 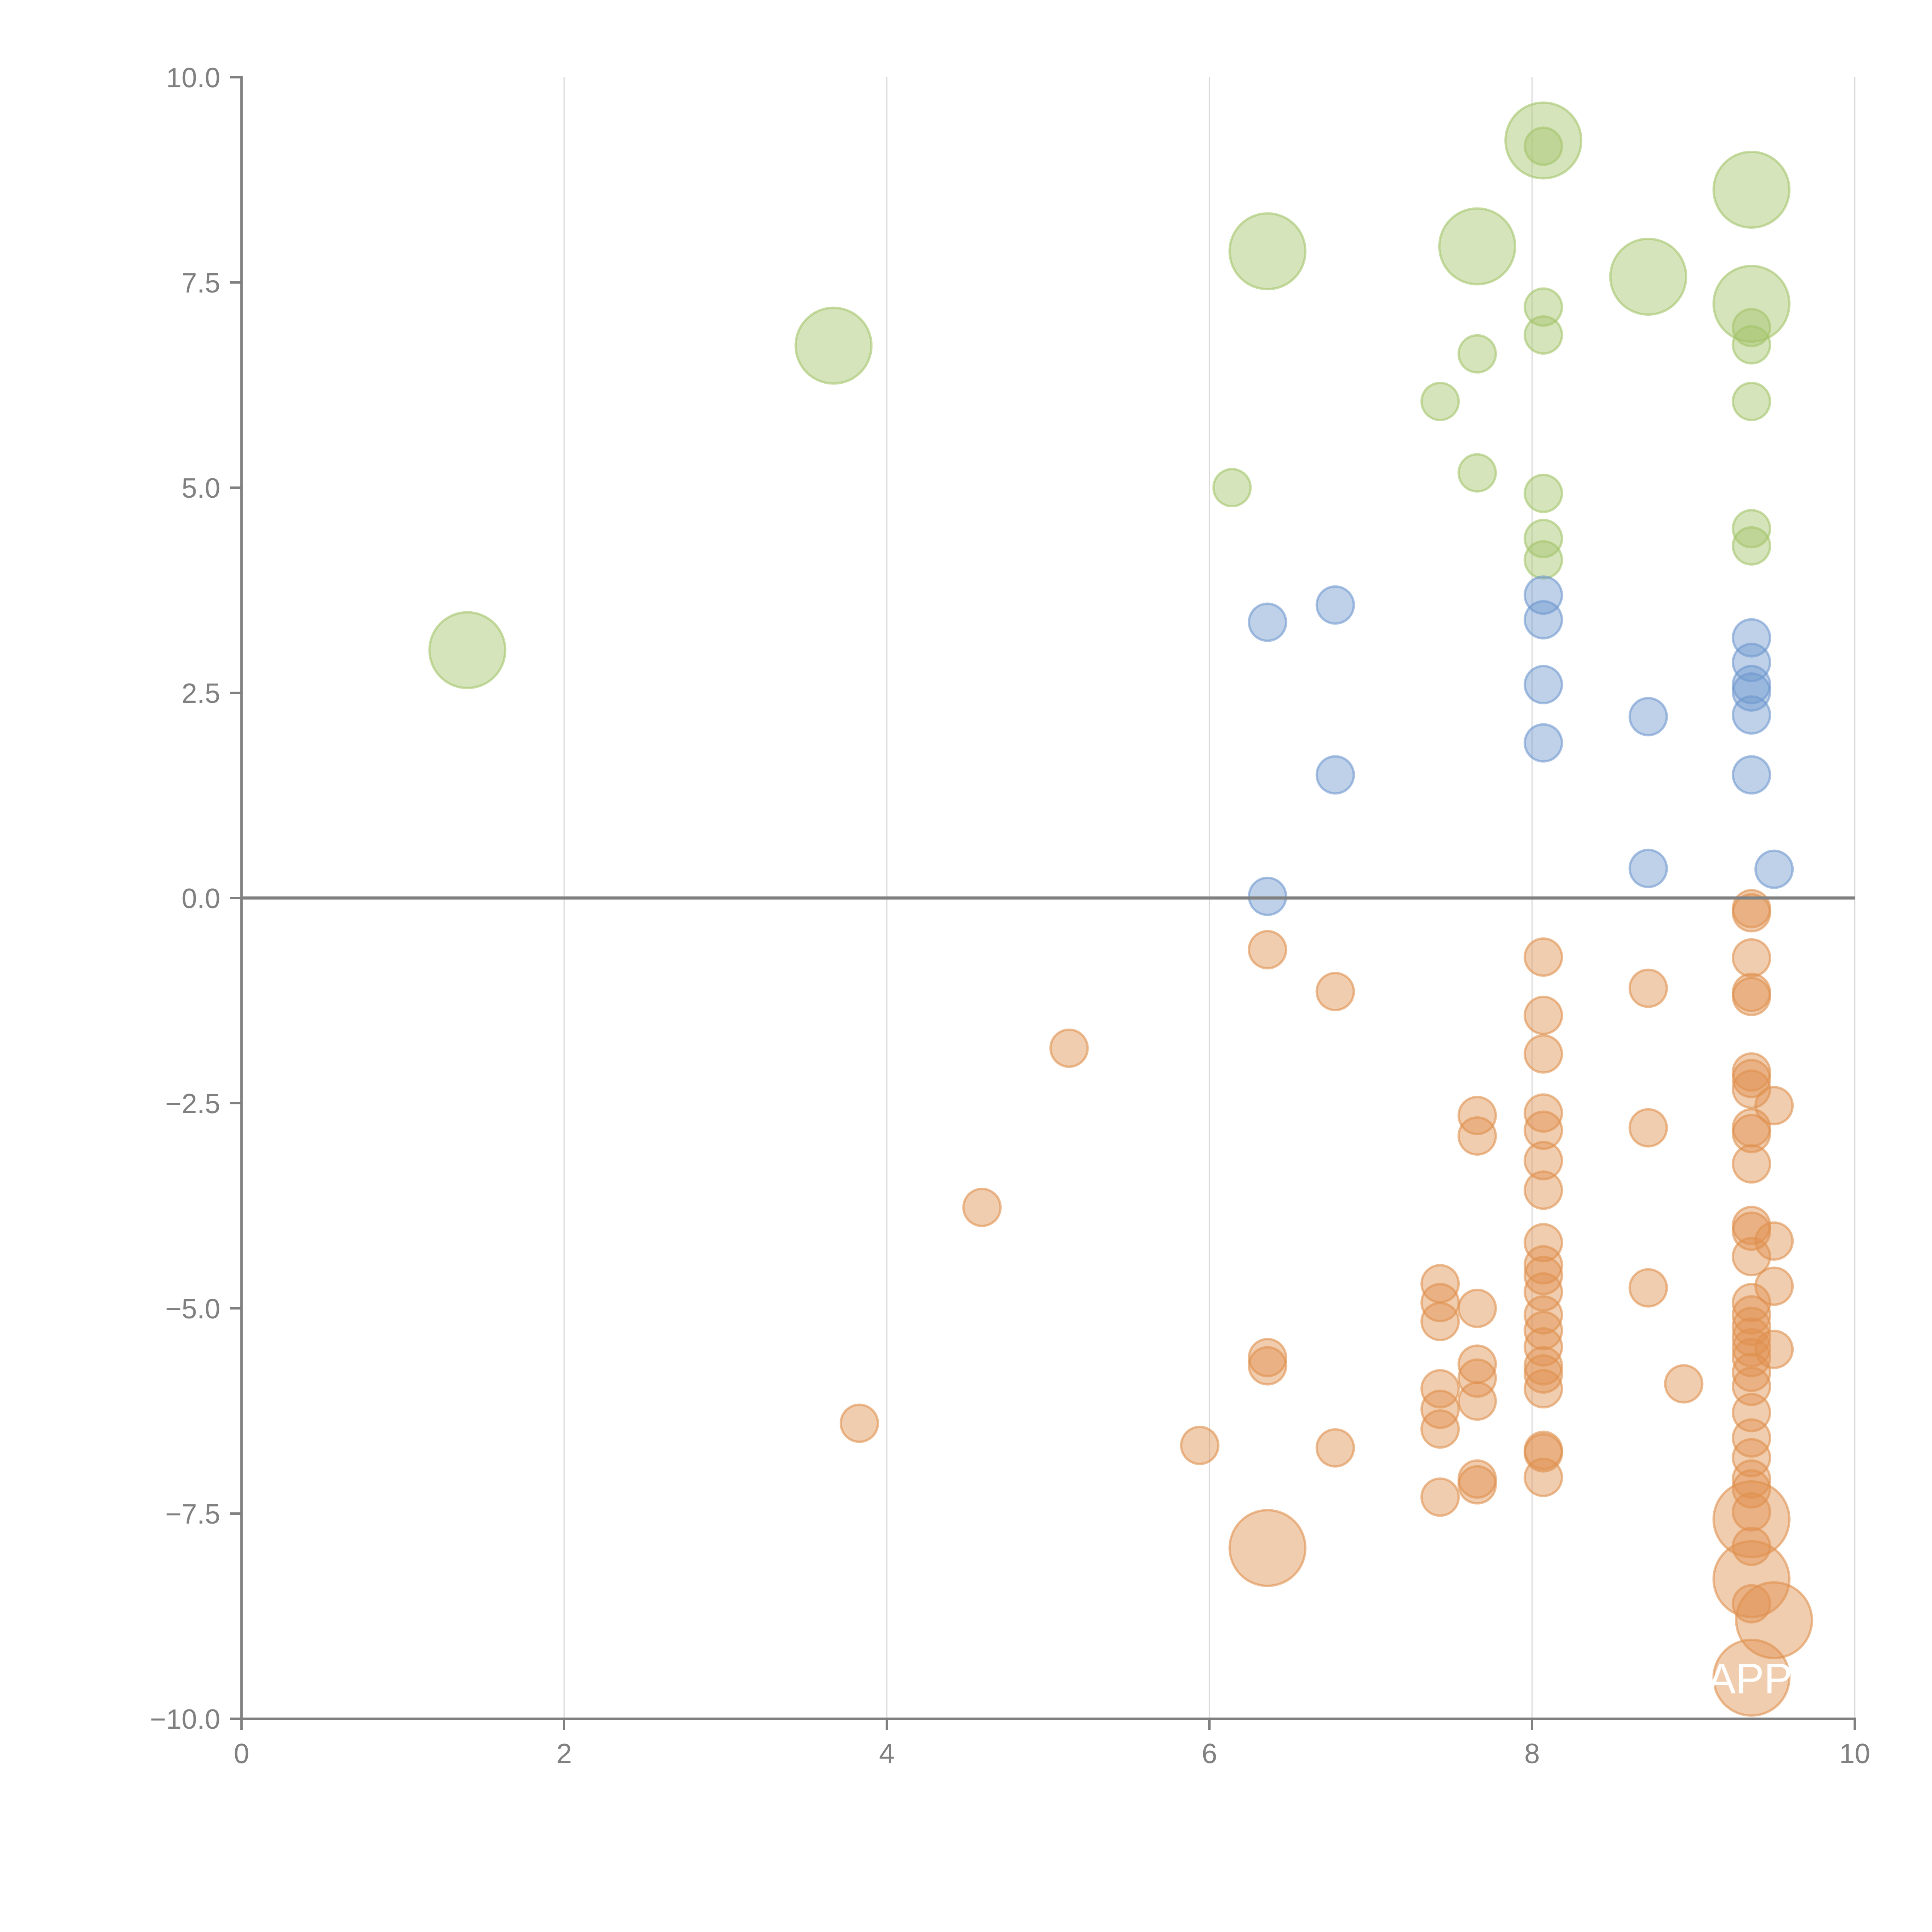 I want to click on x-tick-label: 8, so click(x=1532, y=1754).